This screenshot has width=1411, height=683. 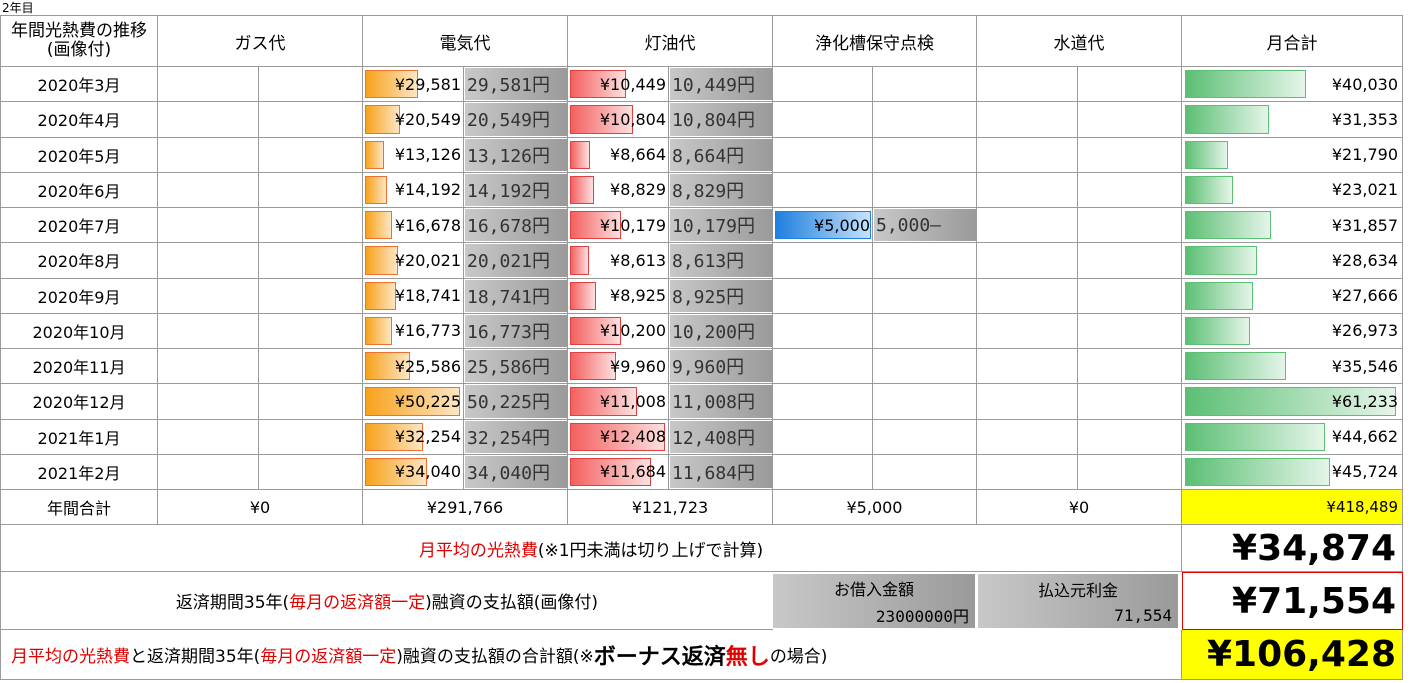 I want to click on value-cell: ¥13,126, so click(x=413, y=155).